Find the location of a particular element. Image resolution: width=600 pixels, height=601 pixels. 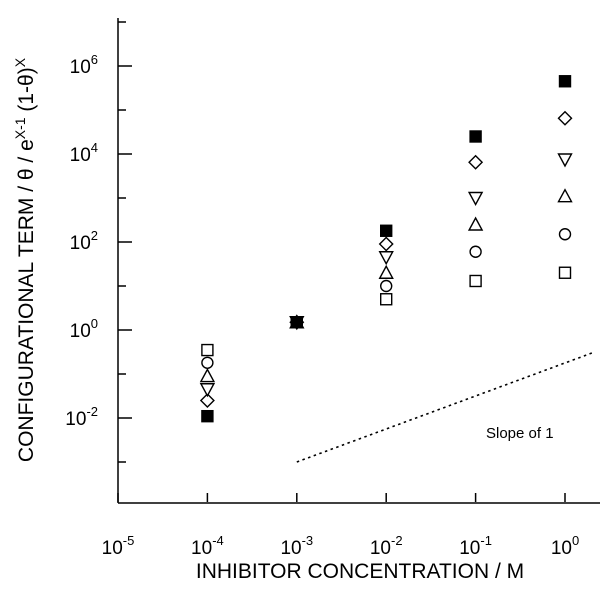

y-axis-title-part2: (1-θ) is located at coordinates (26, 92).